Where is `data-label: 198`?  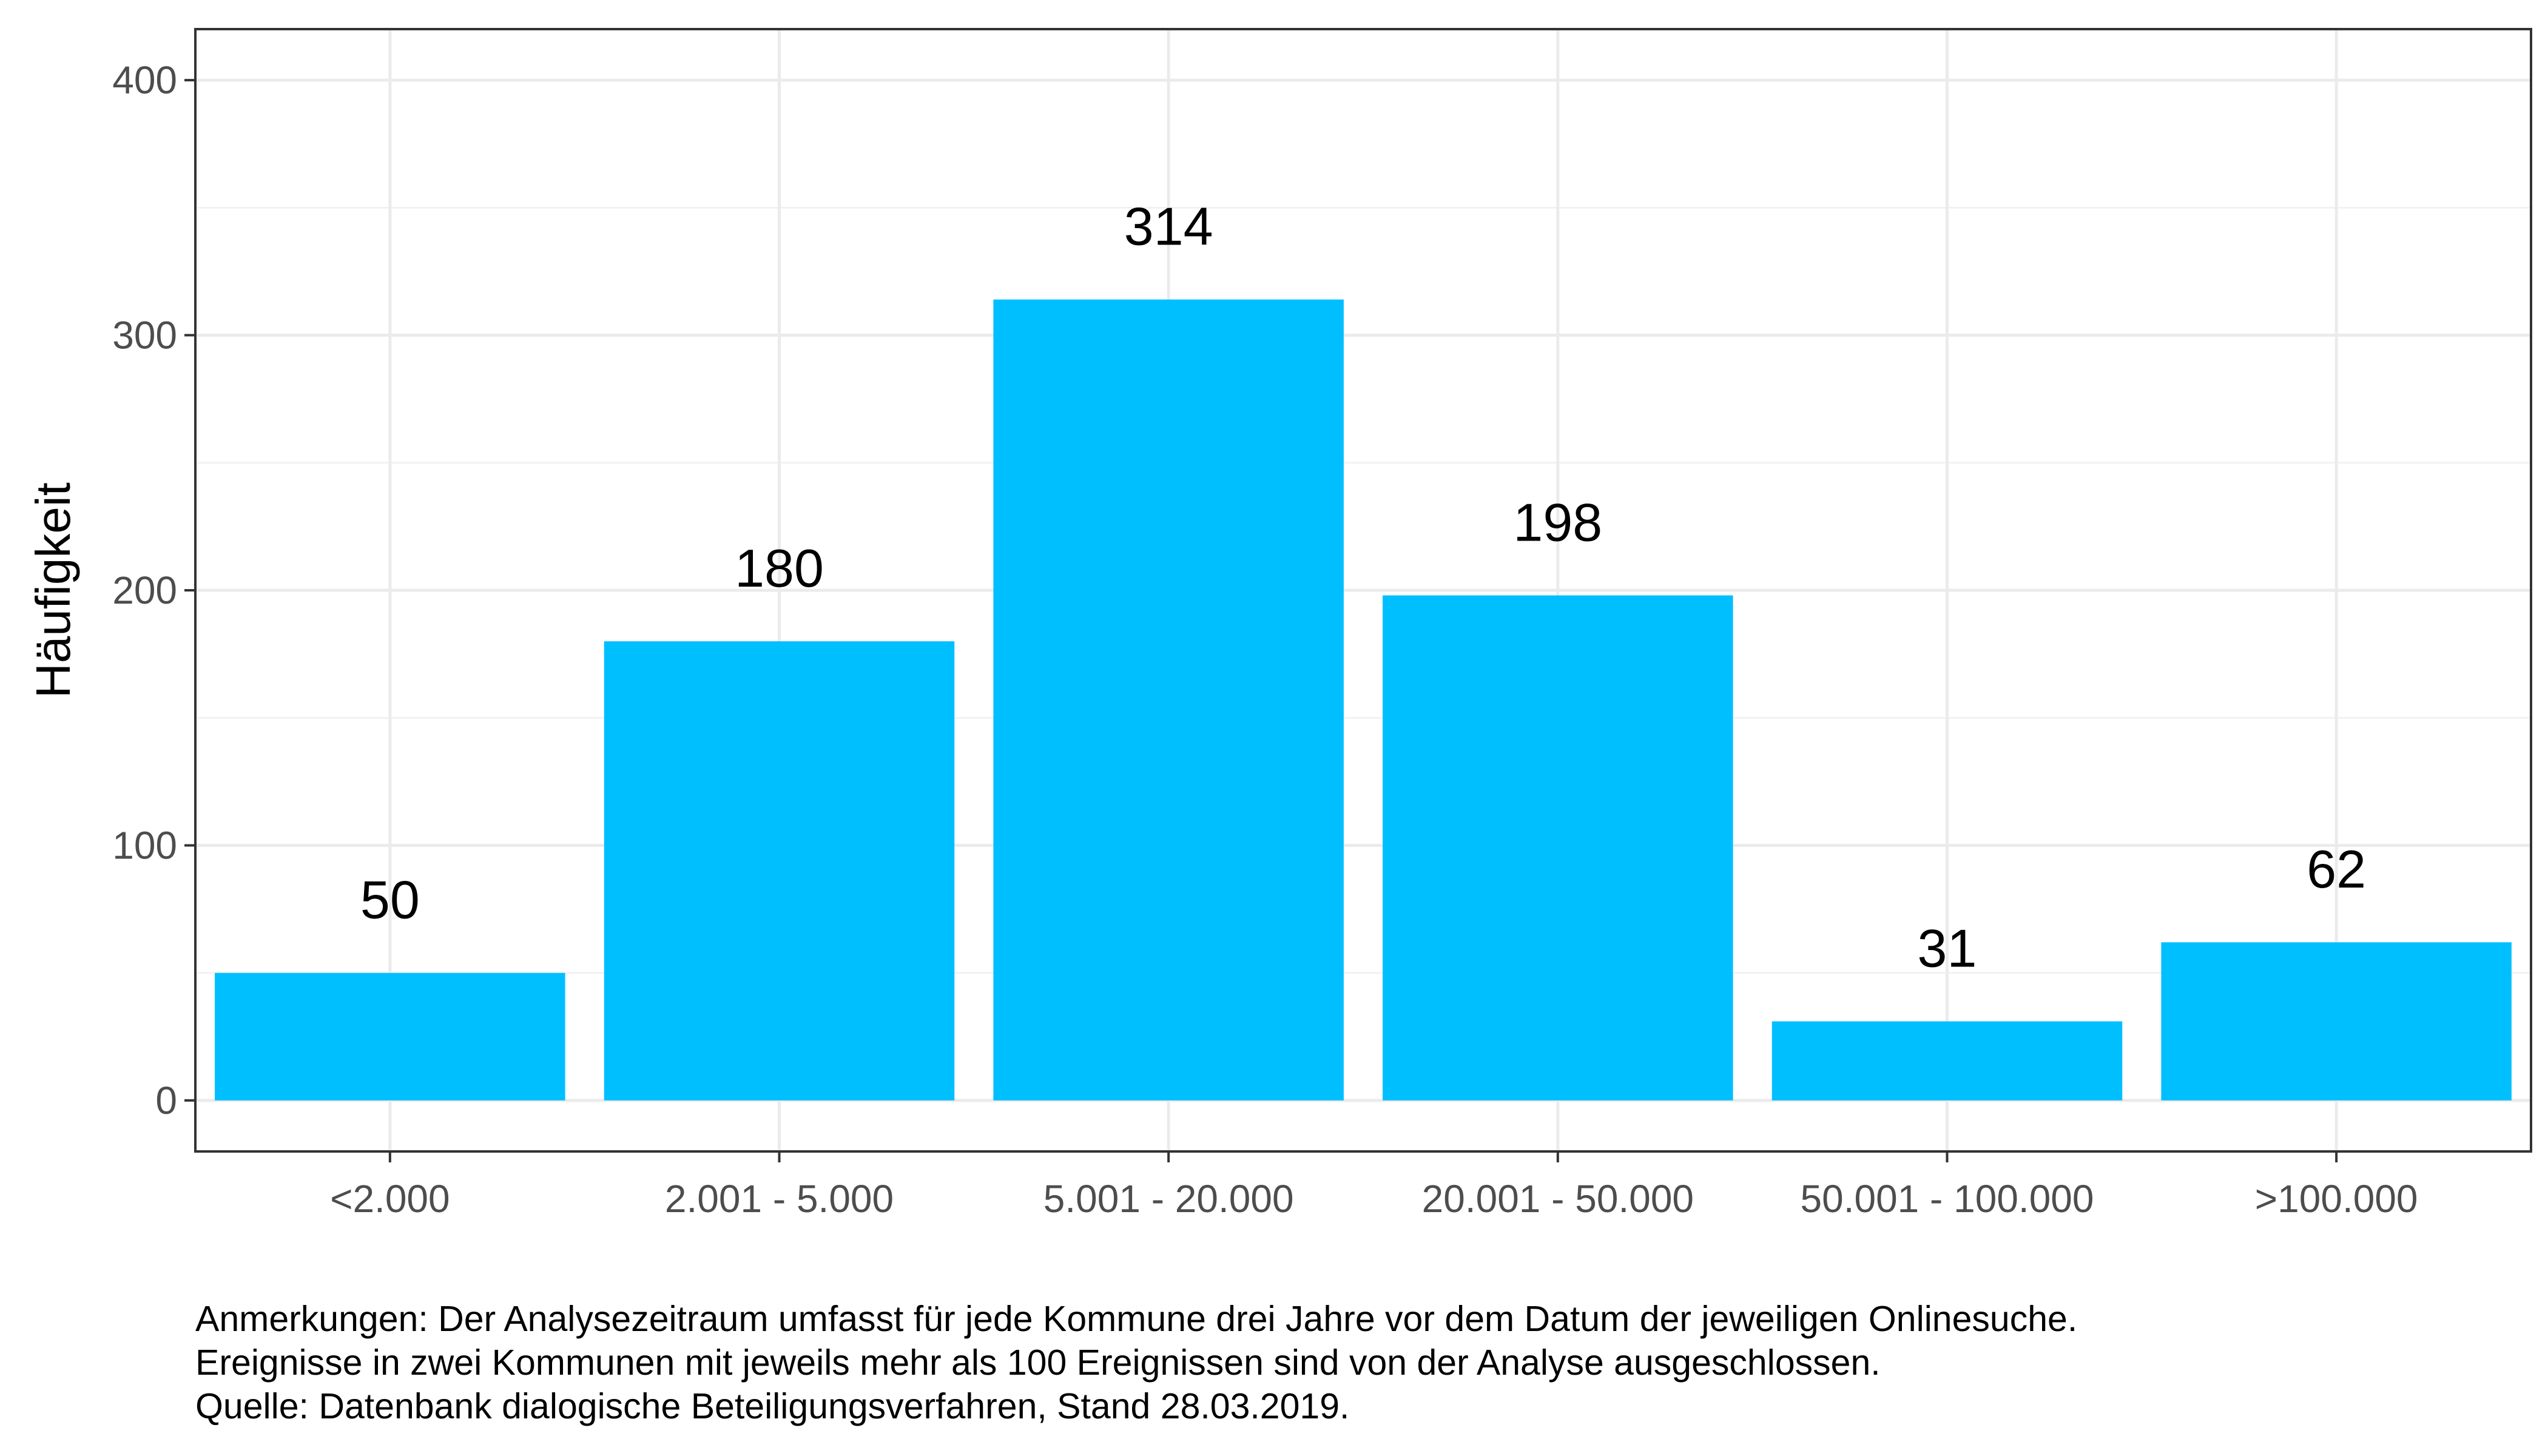 data-label: 198 is located at coordinates (1557, 522).